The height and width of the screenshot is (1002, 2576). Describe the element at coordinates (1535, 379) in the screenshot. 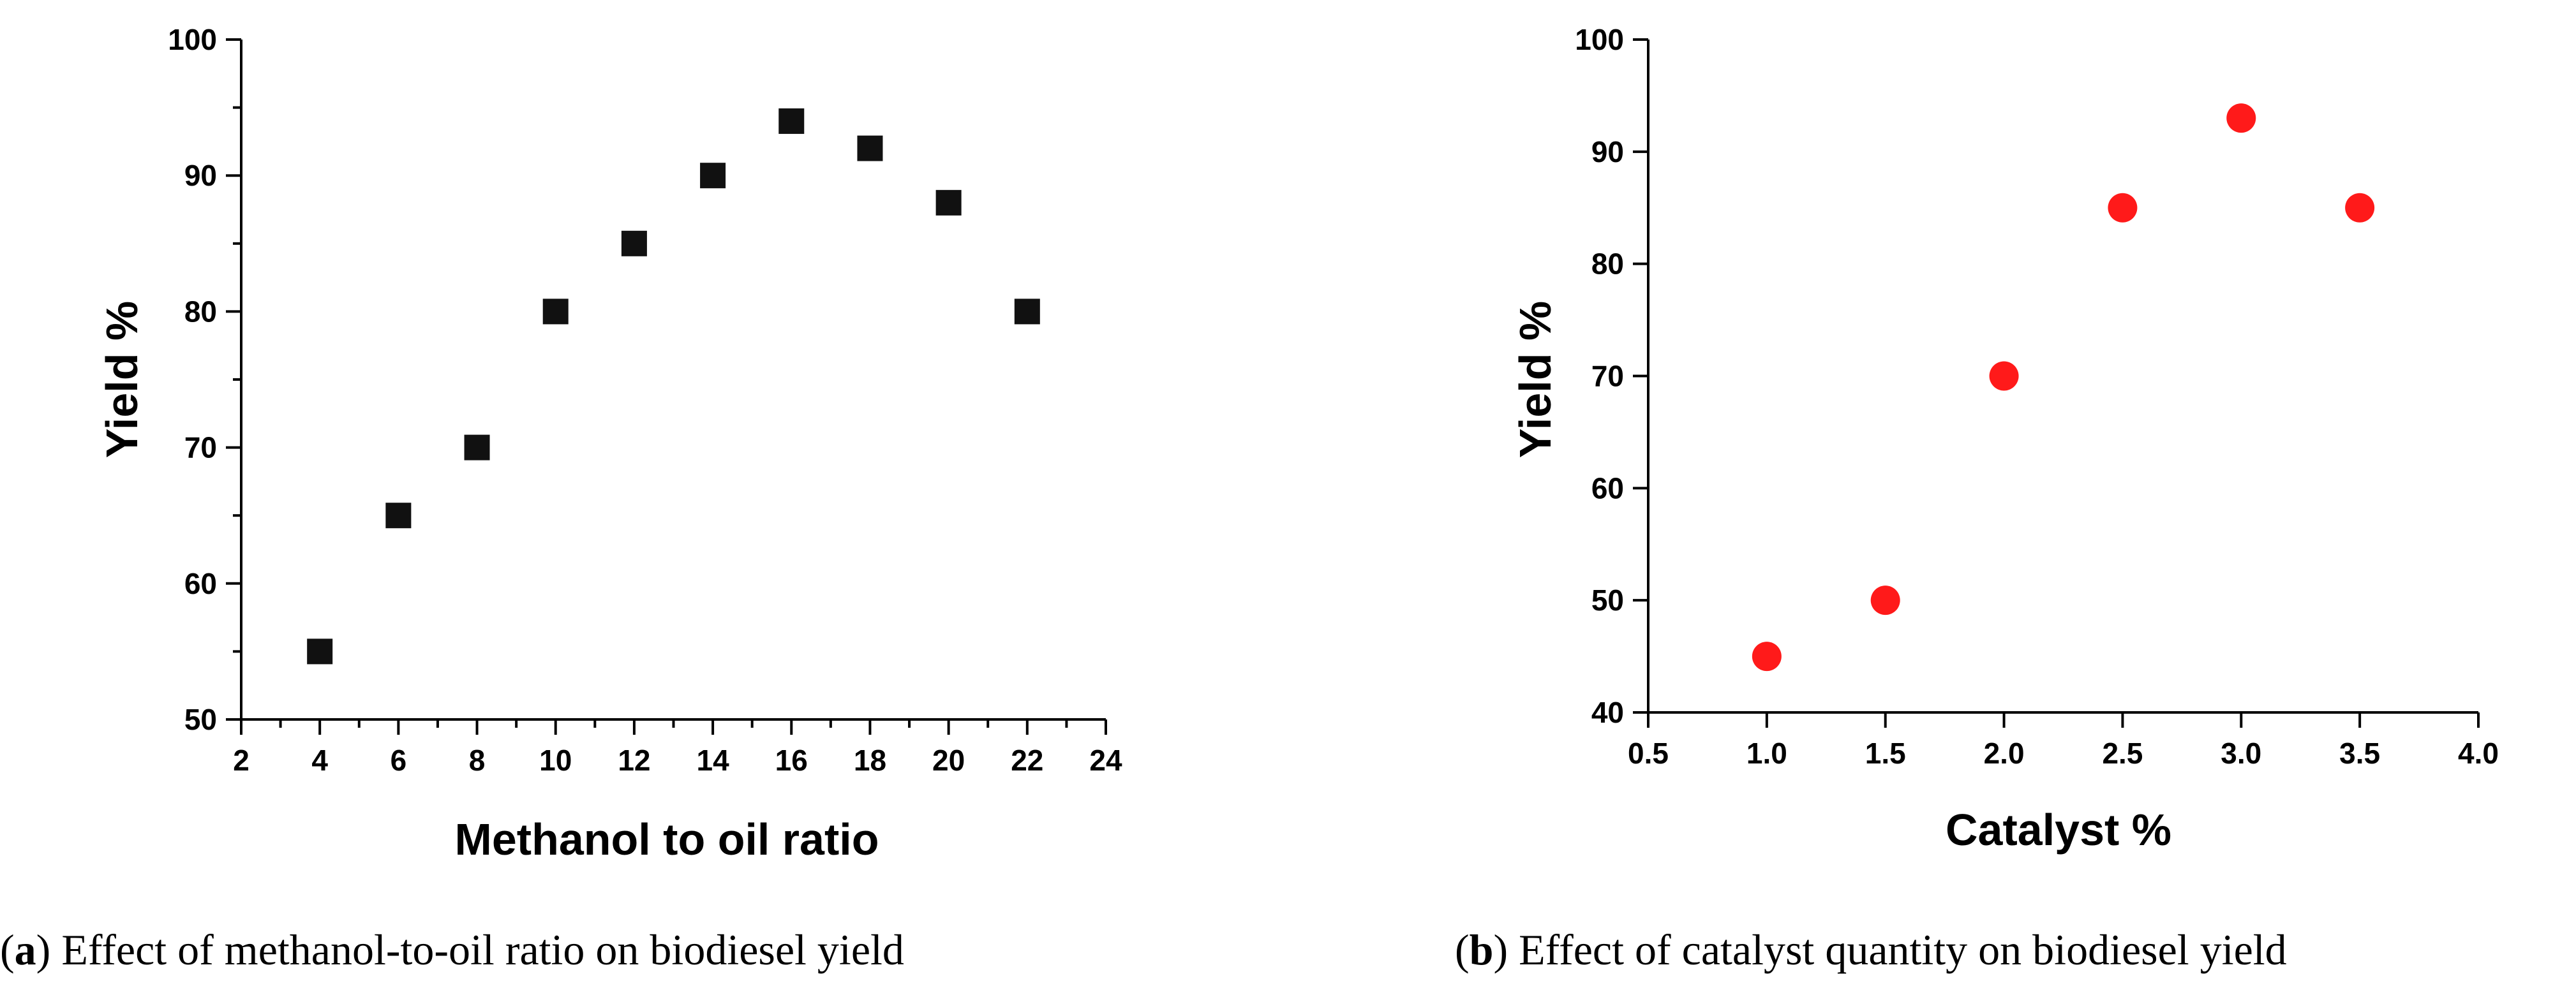

I see `chart-b-y-axis-title: Yield %` at that location.